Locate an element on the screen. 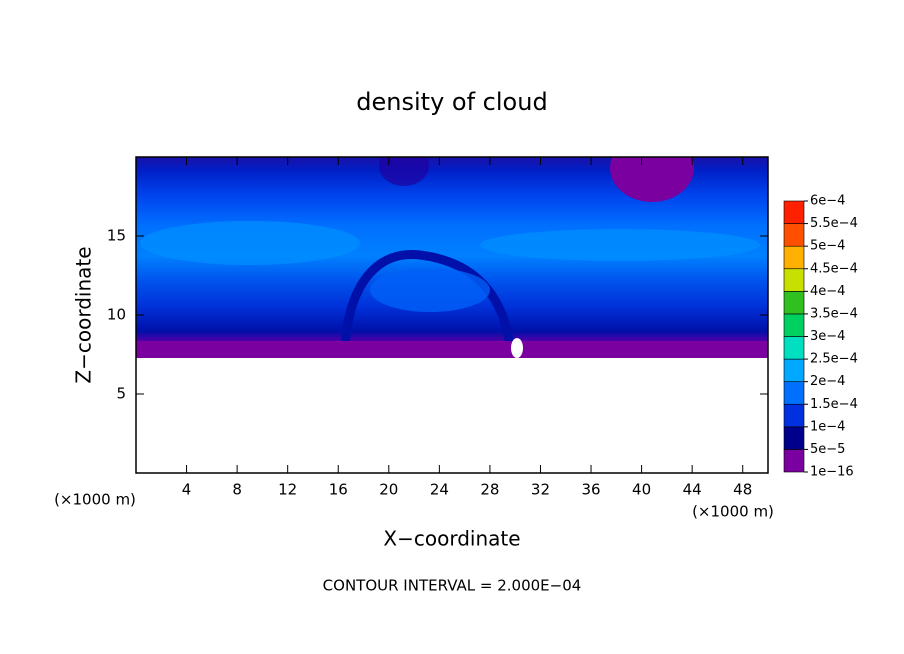 The height and width of the screenshot is (654, 904). colorbar-label: 1.5e−4 is located at coordinates (834, 404).